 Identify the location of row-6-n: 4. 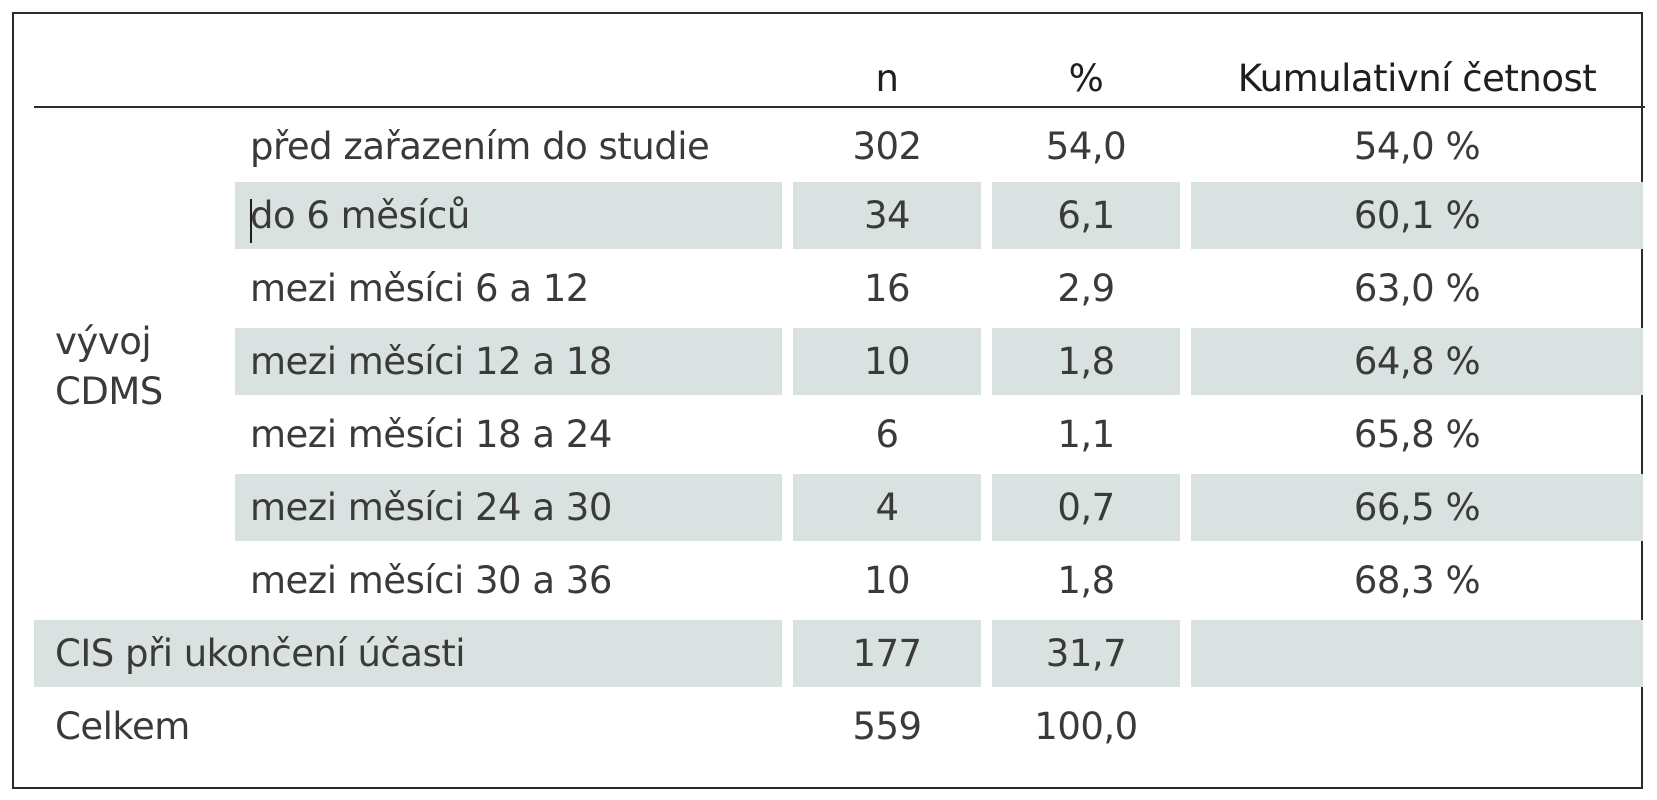
(887, 507).